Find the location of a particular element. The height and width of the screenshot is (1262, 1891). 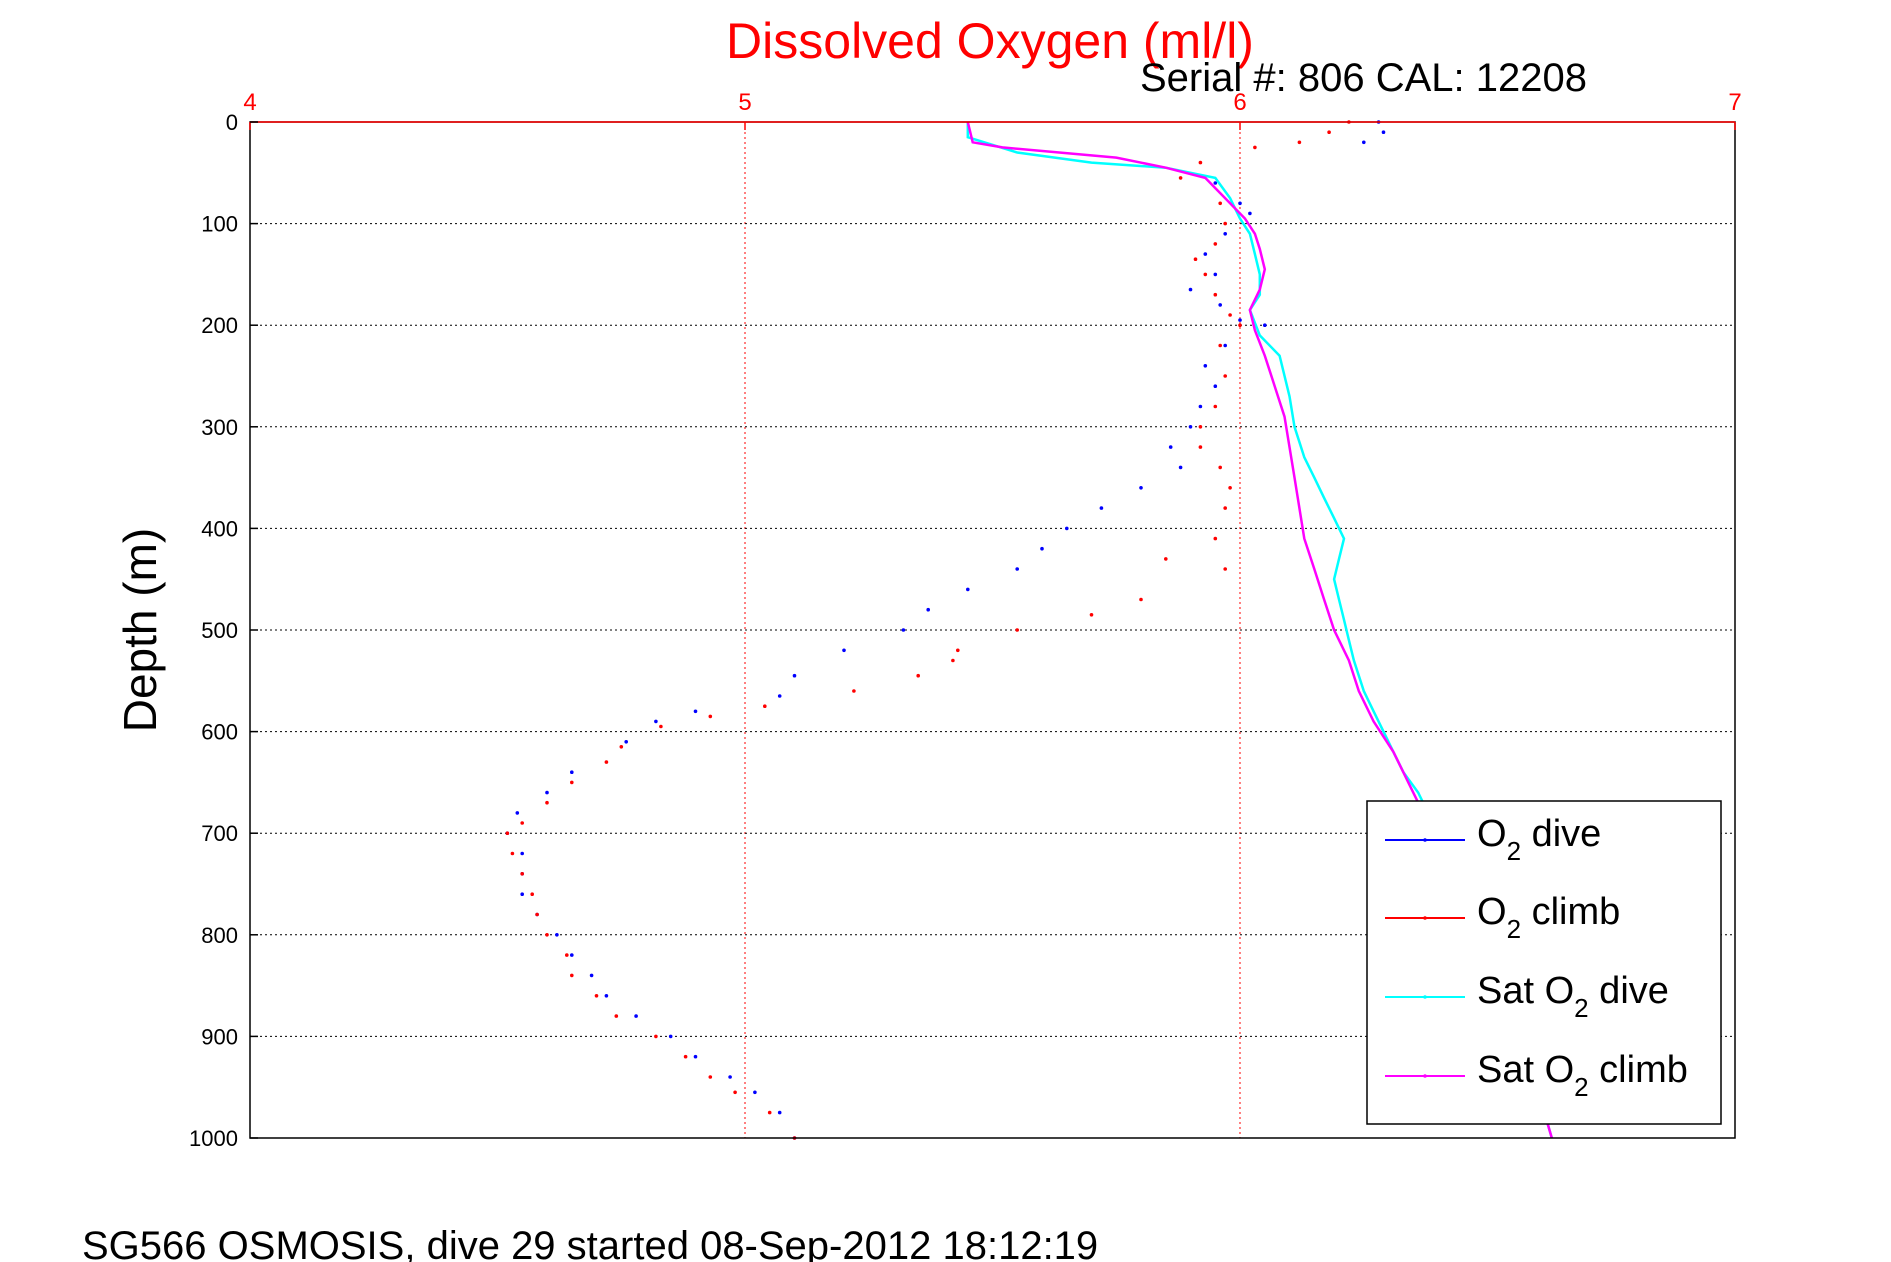

y-tick-label: 400 is located at coordinates (219, 528).